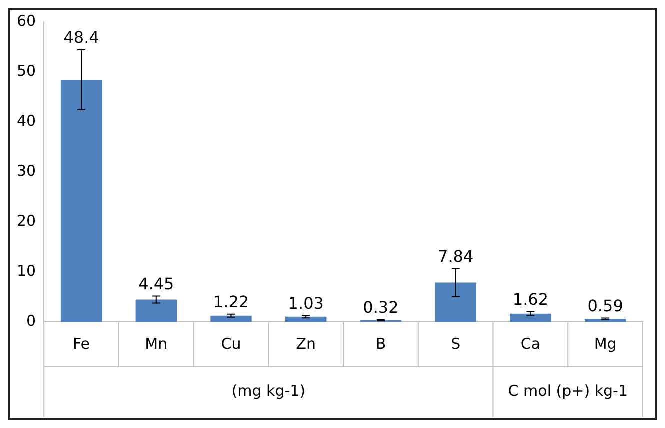 This screenshot has width=665, height=428. Describe the element at coordinates (26, 121) in the screenshot. I see `y-tick-label: 40` at that location.